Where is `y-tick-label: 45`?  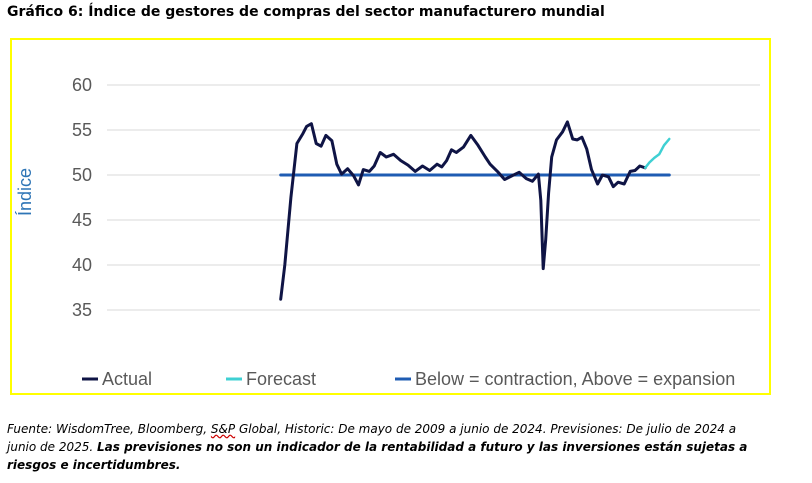
y-tick-label: 45 is located at coordinates (82, 220).